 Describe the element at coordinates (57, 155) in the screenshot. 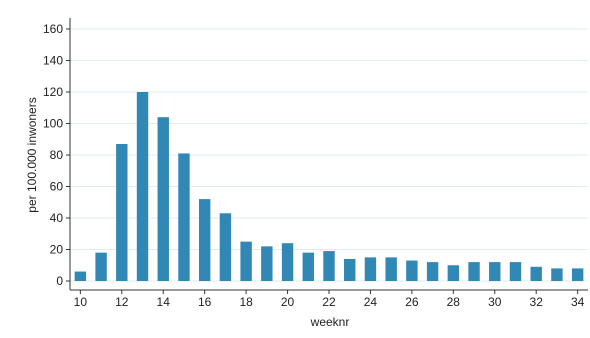

I see `y-tick-label: 80` at that location.